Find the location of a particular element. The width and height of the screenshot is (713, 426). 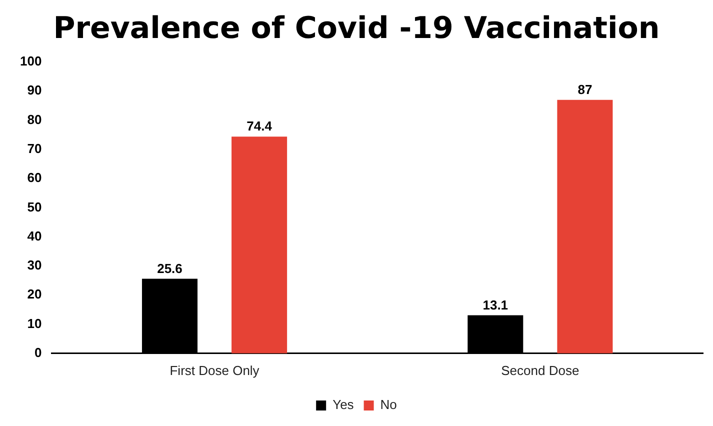

x-tick-label: Second Dose is located at coordinates (540, 370).